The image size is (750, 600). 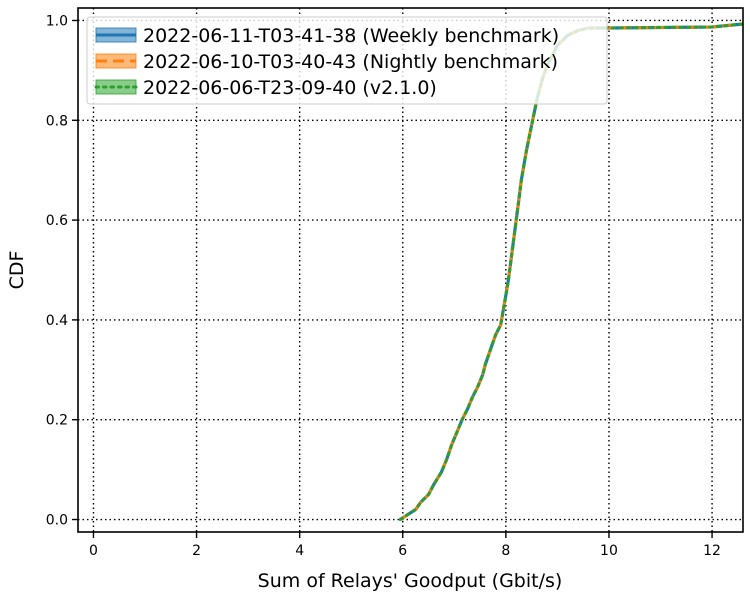 What do you see at coordinates (351, 36) in the screenshot?
I see `legend-label-1: 2022-06-11-T03-41-38 (Weekly benchmark)` at bounding box center [351, 36].